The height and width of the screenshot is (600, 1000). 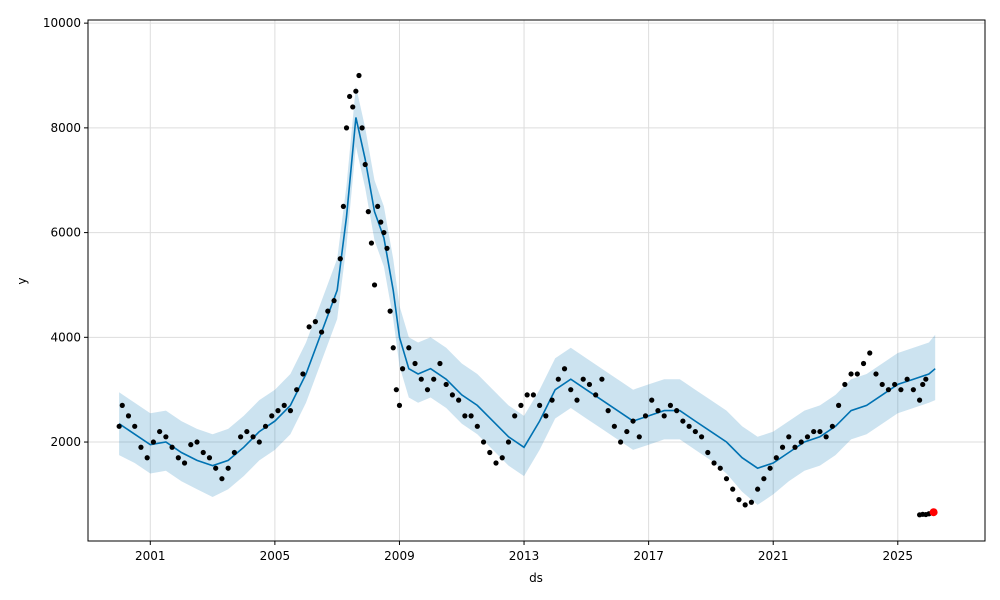 I want to click on x-axis-label: ds, so click(x=536, y=578).